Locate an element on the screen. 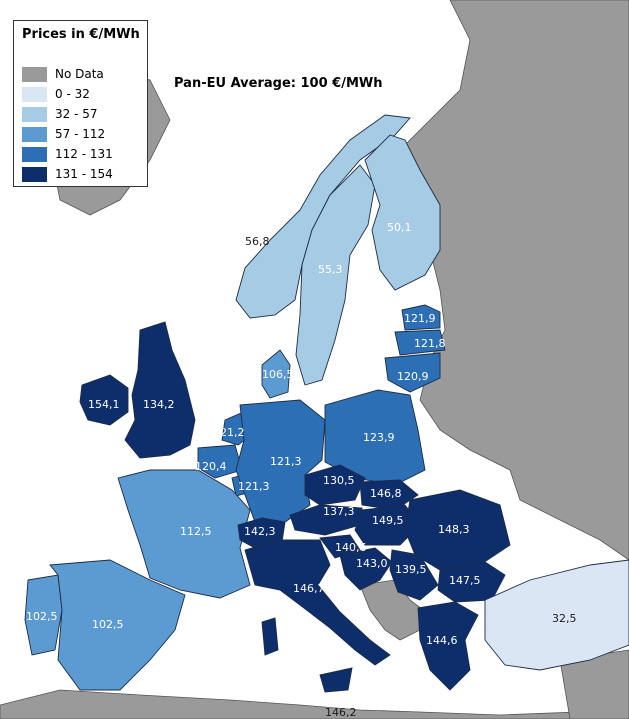 The height and width of the screenshot is (719, 629). country-slovakia is located at coordinates (389, 495).